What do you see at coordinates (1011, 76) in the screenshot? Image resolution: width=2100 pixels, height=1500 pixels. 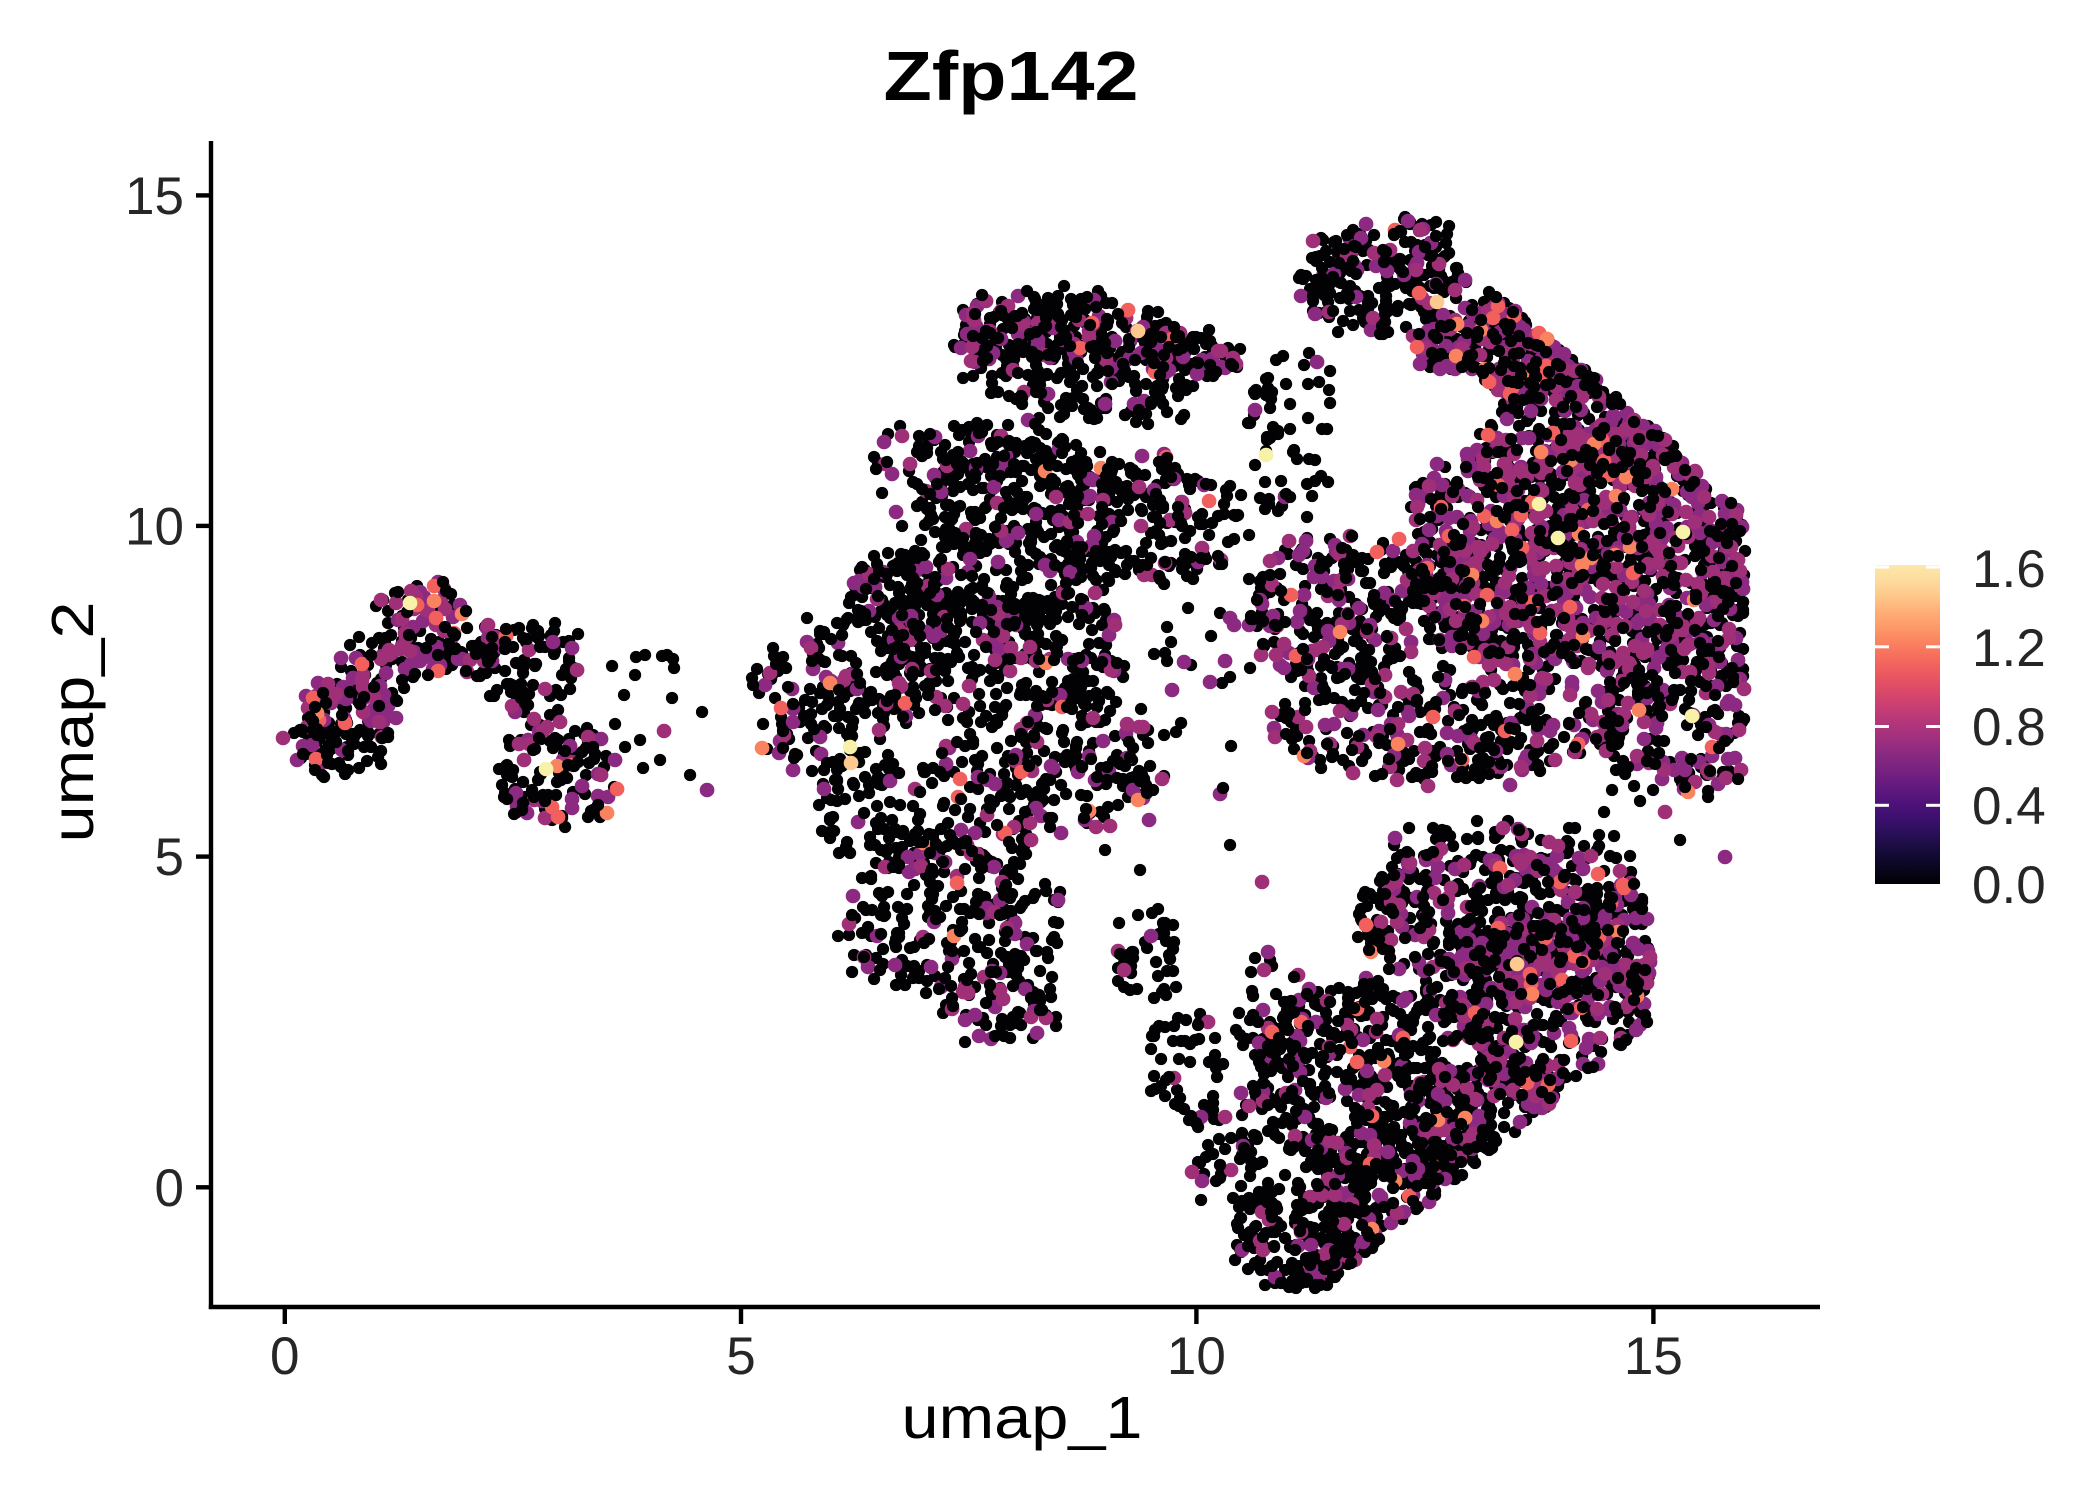 I see `svg-text: Zfp142` at bounding box center [1011, 76].